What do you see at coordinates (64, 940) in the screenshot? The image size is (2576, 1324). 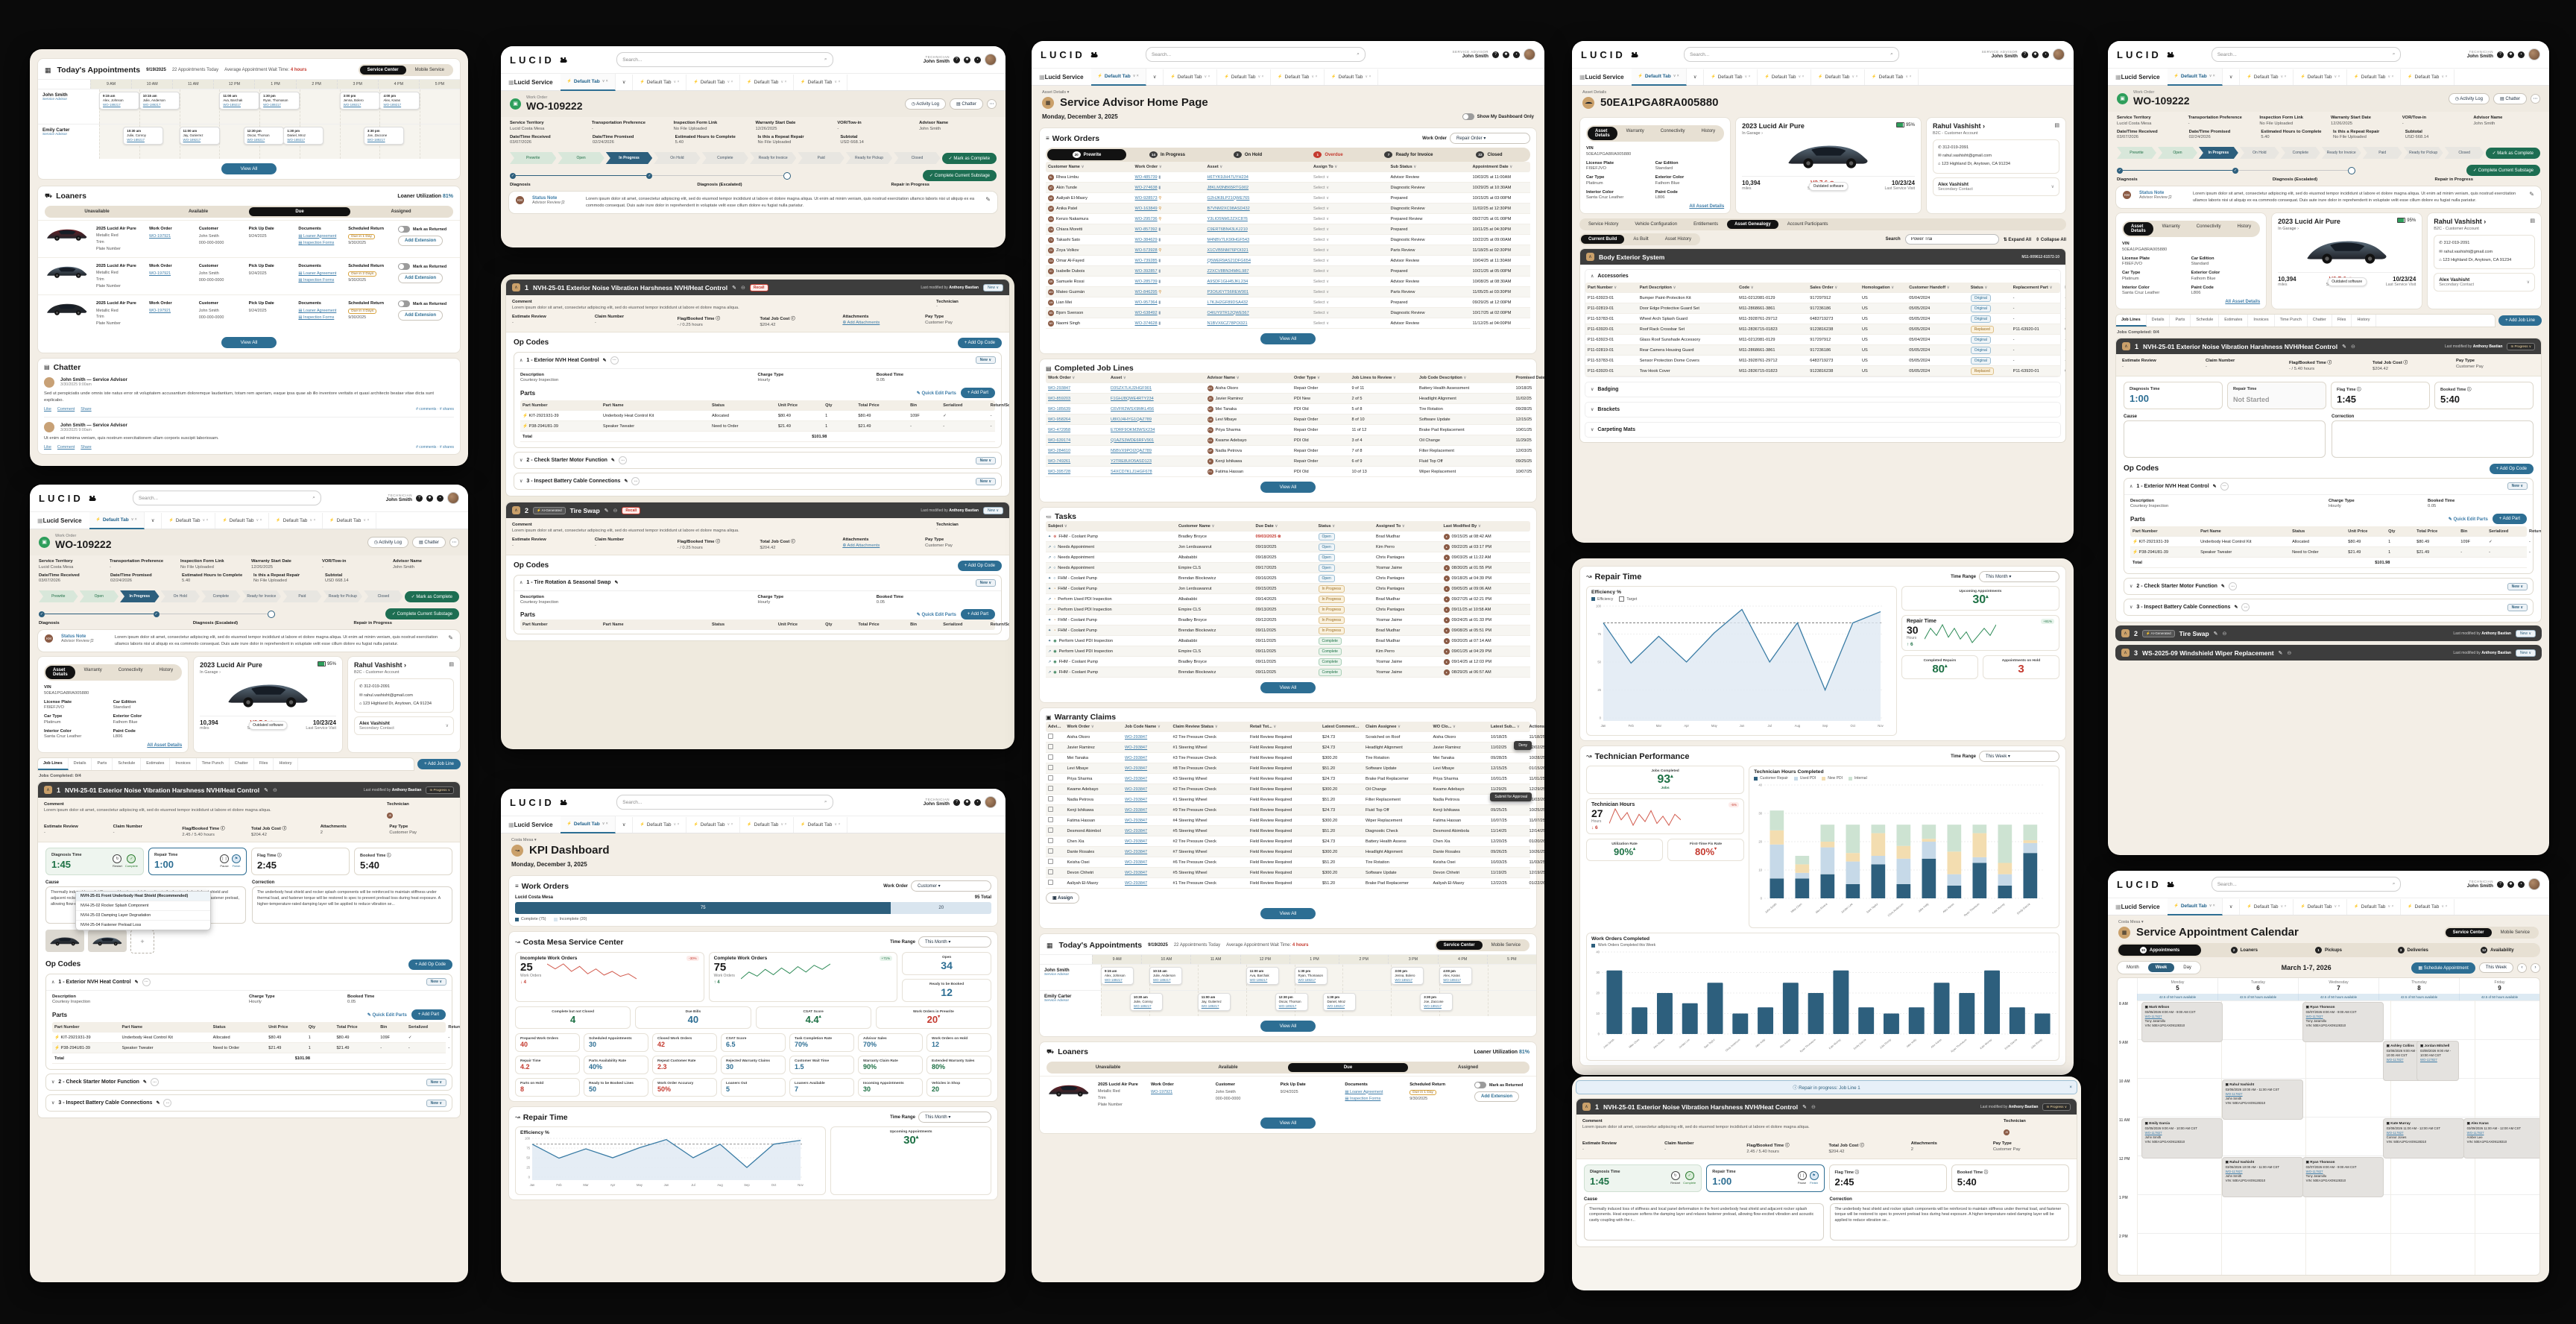 I see `job-photo` at bounding box center [64, 940].